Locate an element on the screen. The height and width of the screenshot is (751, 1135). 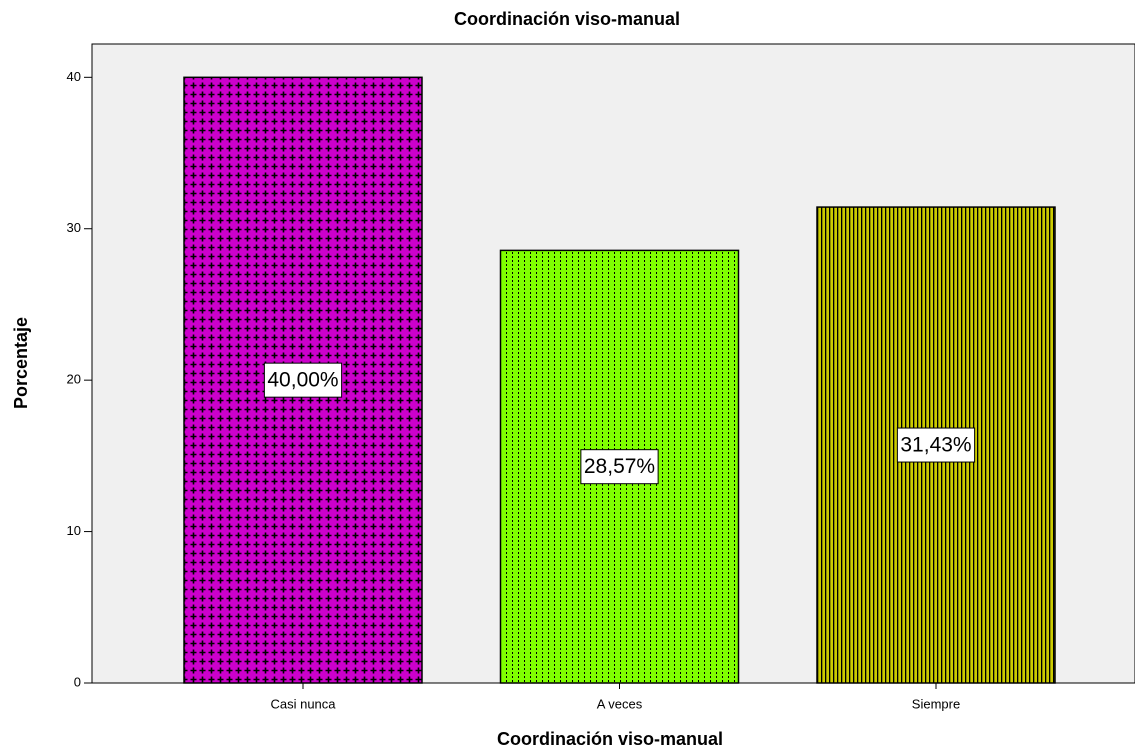
y-tick-label: 0 is located at coordinates (77, 681).